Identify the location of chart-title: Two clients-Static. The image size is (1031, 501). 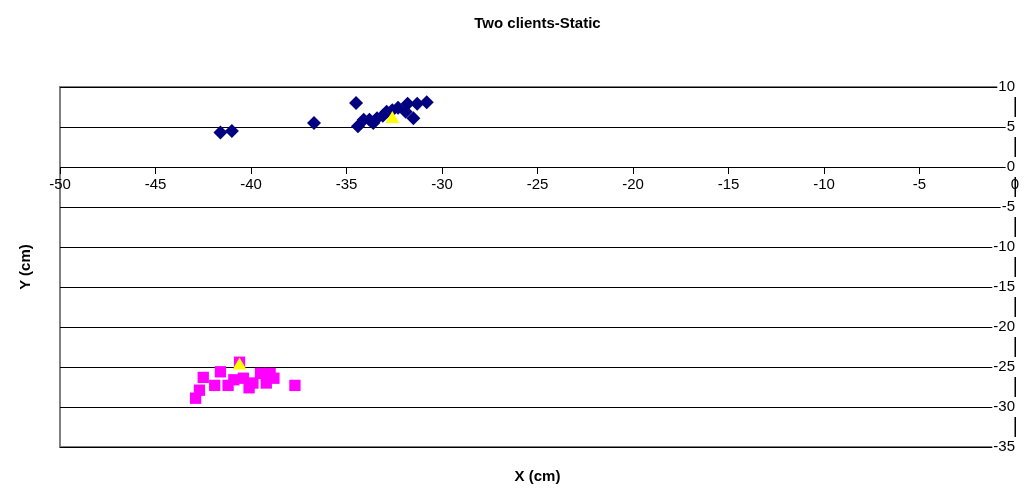
(537, 23).